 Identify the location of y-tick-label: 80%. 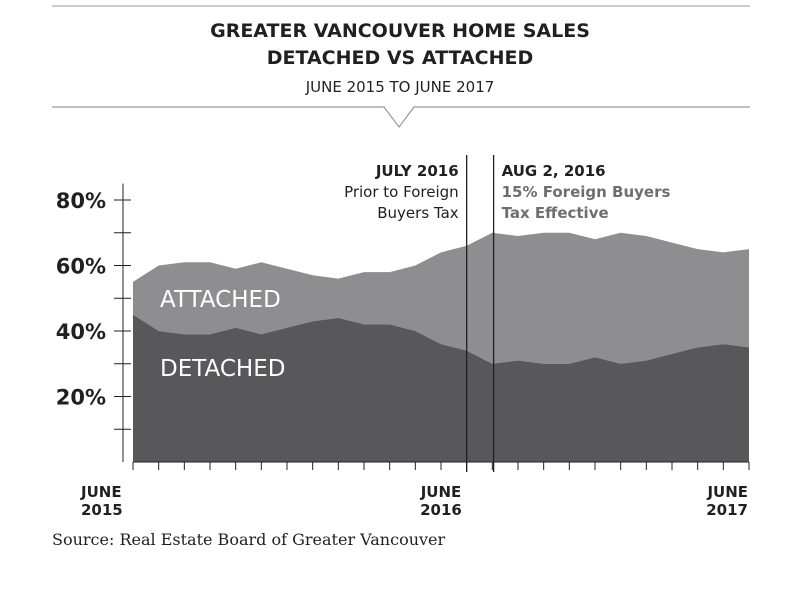
(81, 201).